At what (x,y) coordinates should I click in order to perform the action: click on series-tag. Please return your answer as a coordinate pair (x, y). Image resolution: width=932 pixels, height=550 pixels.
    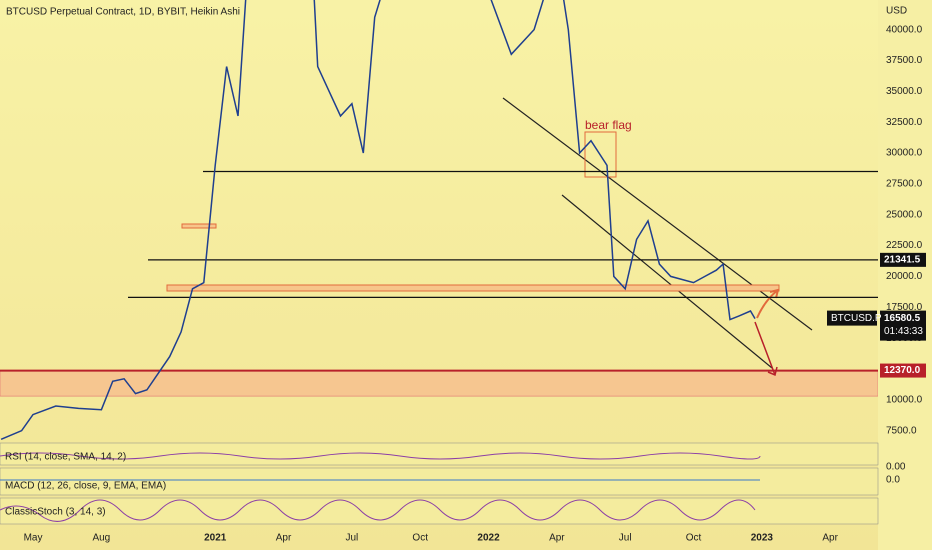
    Looking at the image, I should click on (852, 318).